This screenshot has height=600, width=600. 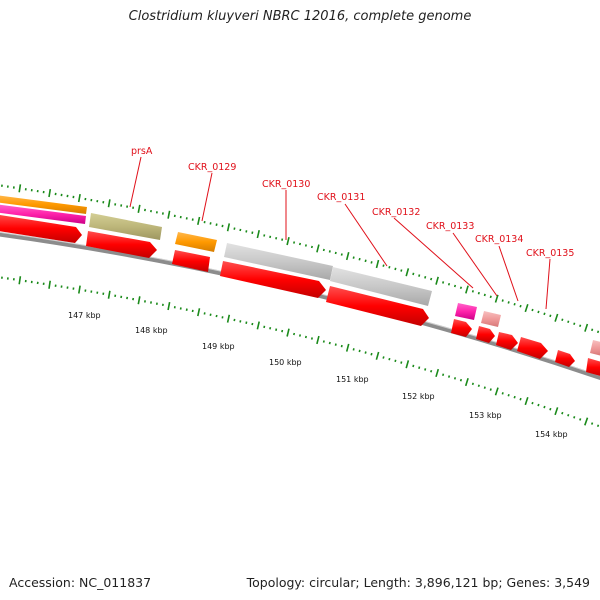 I want to click on kbp-label: 148 kbp, so click(x=151, y=330).